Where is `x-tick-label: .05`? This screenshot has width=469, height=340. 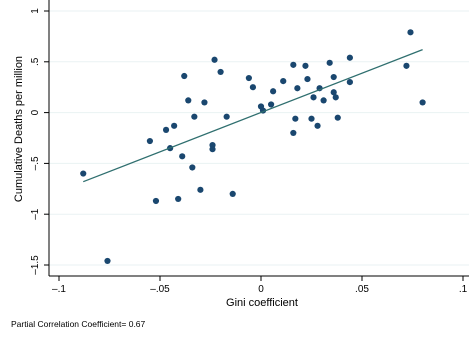 x-tick-label: .05 is located at coordinates (362, 289).